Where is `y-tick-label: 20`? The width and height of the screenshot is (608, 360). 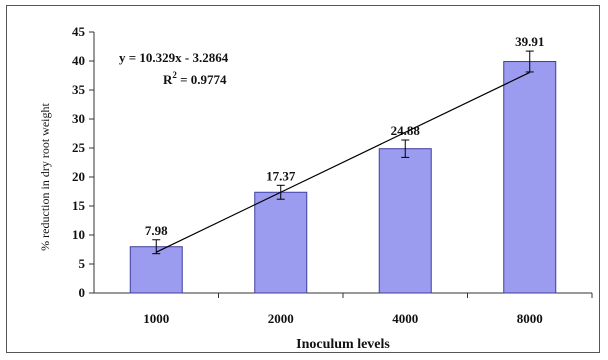
y-tick-label: 20 is located at coordinates (78, 176).